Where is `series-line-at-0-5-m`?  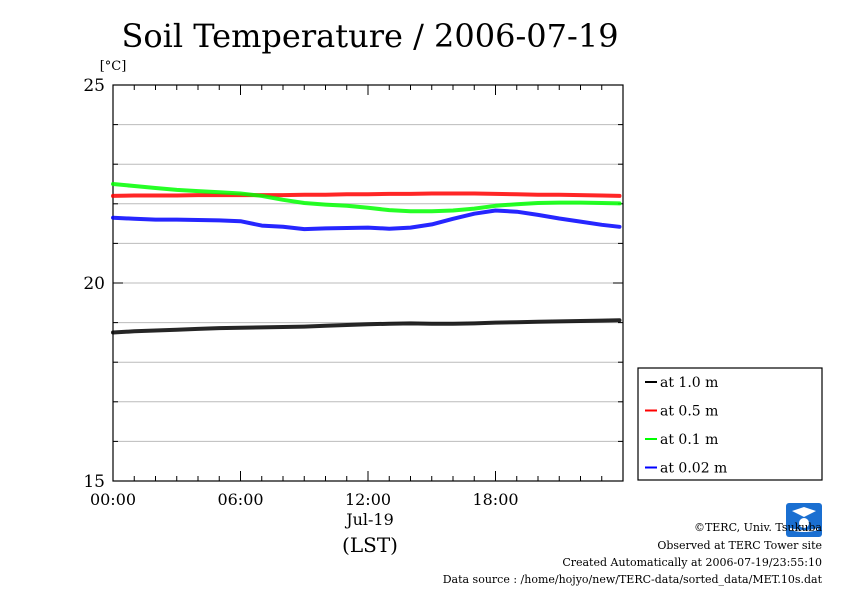 series-line-at-0-5-m is located at coordinates (366, 194).